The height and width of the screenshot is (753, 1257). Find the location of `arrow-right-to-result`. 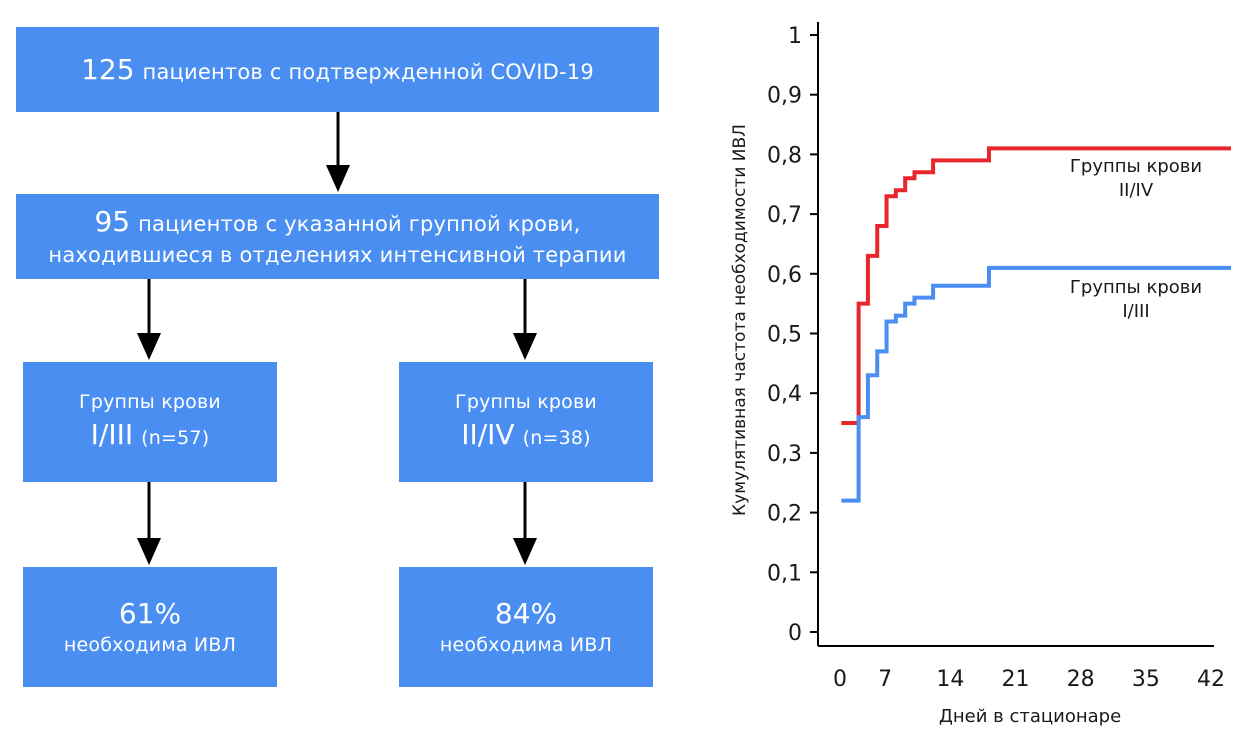

arrow-right-to-result is located at coordinates (525, 523).